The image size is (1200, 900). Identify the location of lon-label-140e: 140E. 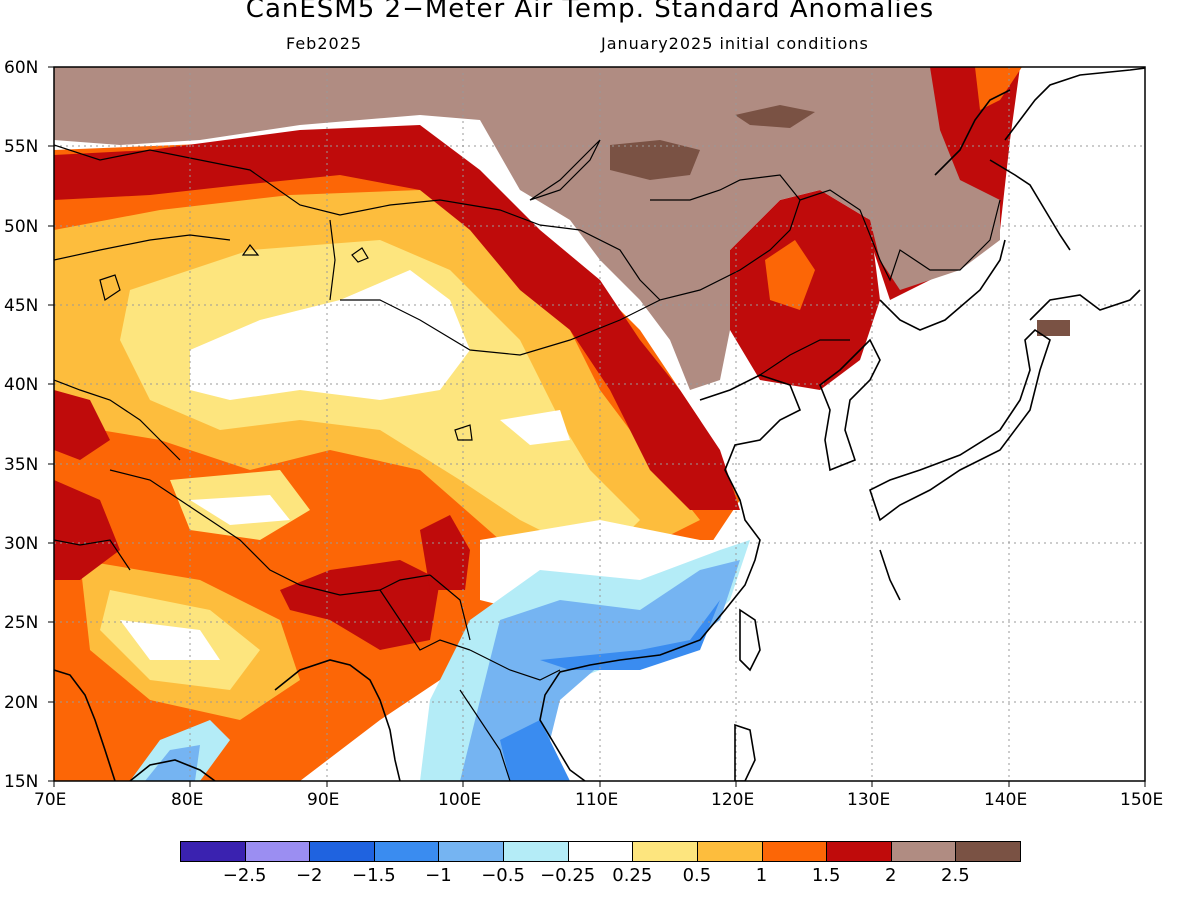
(1006, 800).